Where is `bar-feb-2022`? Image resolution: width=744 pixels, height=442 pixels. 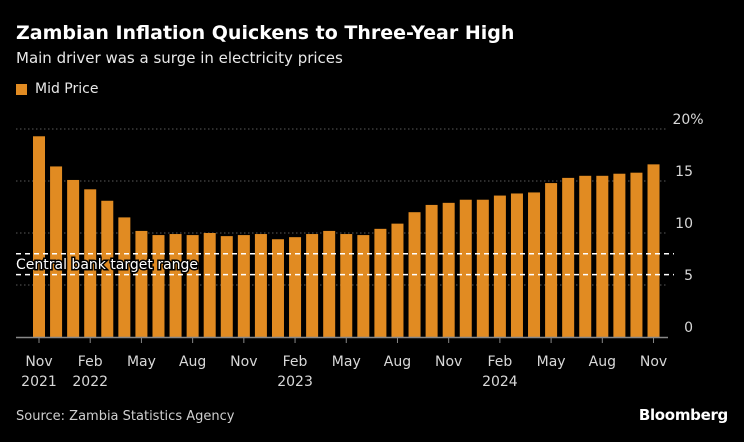 bar-feb-2022 is located at coordinates (90, 263).